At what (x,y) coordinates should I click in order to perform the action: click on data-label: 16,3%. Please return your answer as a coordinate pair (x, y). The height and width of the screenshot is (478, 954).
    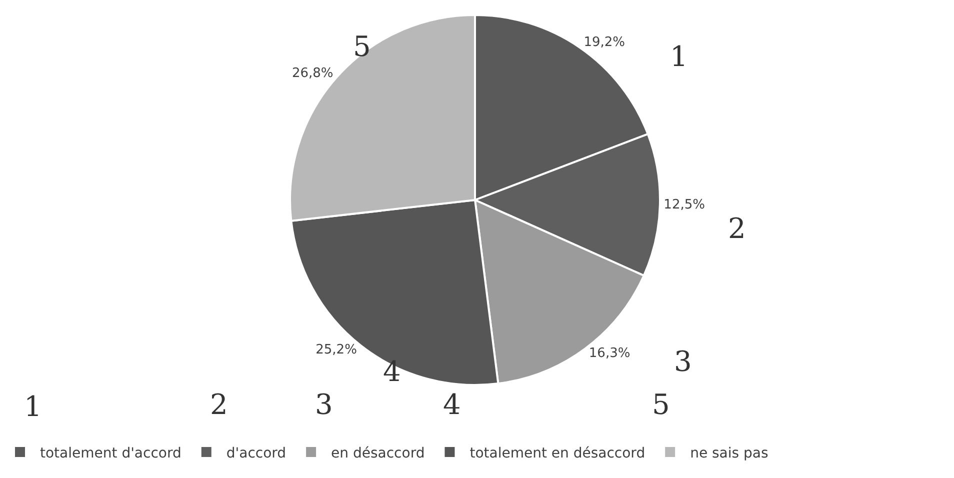
    Looking at the image, I should click on (609, 353).